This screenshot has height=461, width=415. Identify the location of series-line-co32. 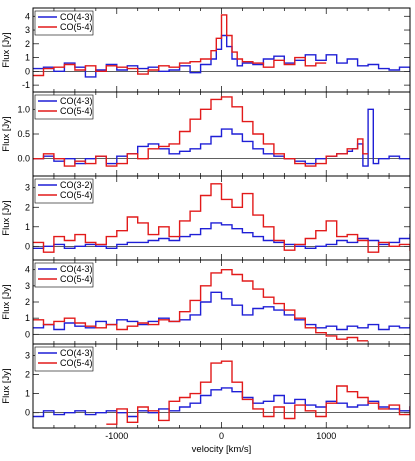
(221, 235).